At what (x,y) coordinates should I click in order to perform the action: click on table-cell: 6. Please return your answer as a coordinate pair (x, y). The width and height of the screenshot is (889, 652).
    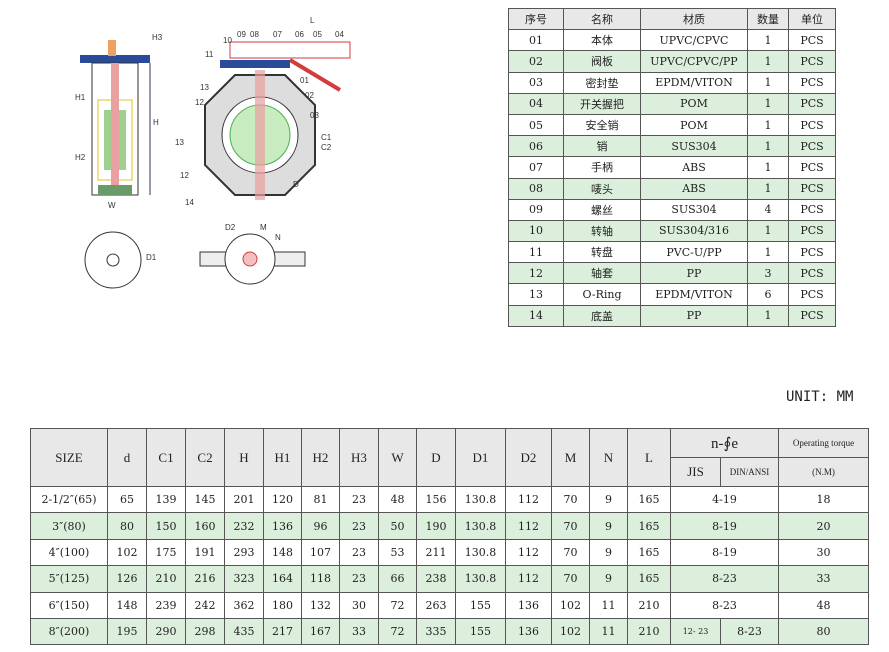
    Looking at the image, I should click on (768, 294).